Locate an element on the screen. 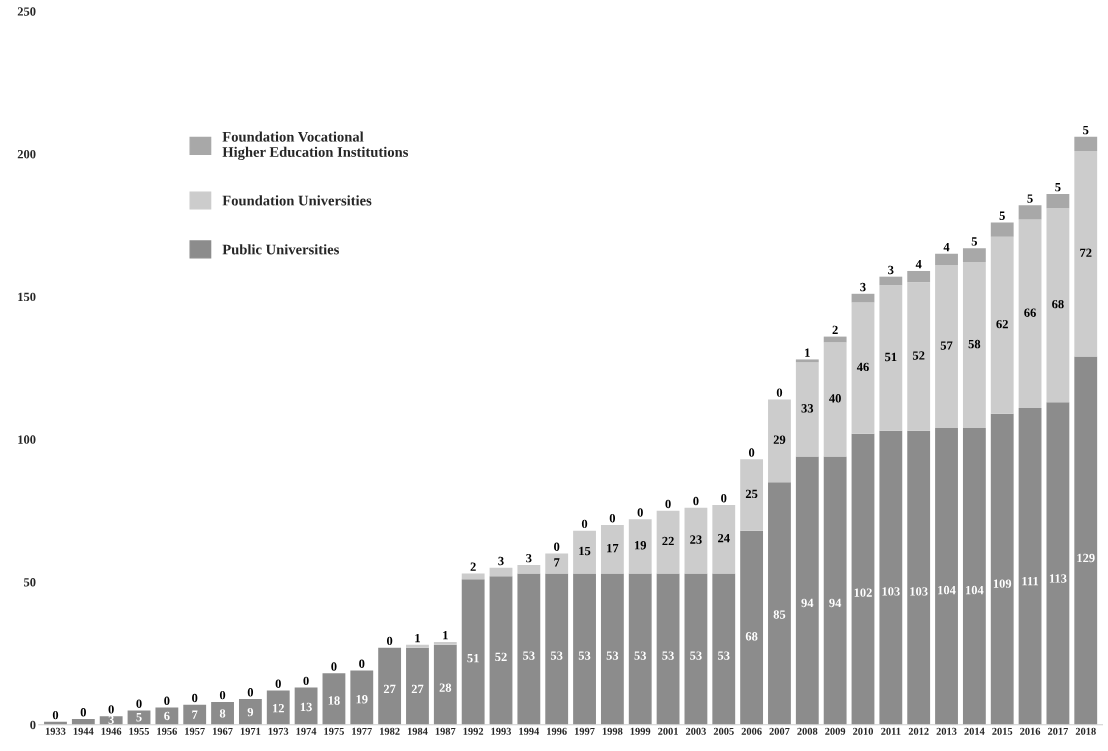  data-label: 94 is located at coordinates (807, 603).